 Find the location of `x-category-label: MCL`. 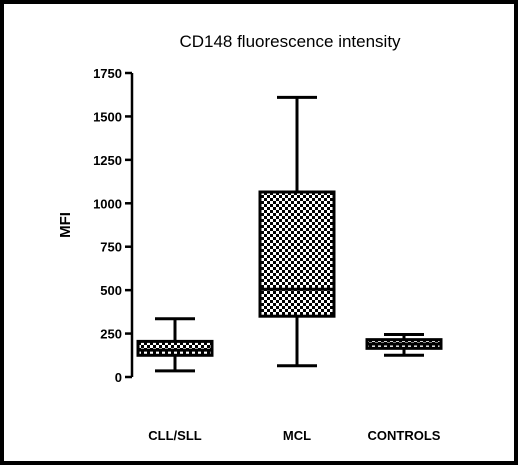

x-category-label: MCL is located at coordinates (297, 435).